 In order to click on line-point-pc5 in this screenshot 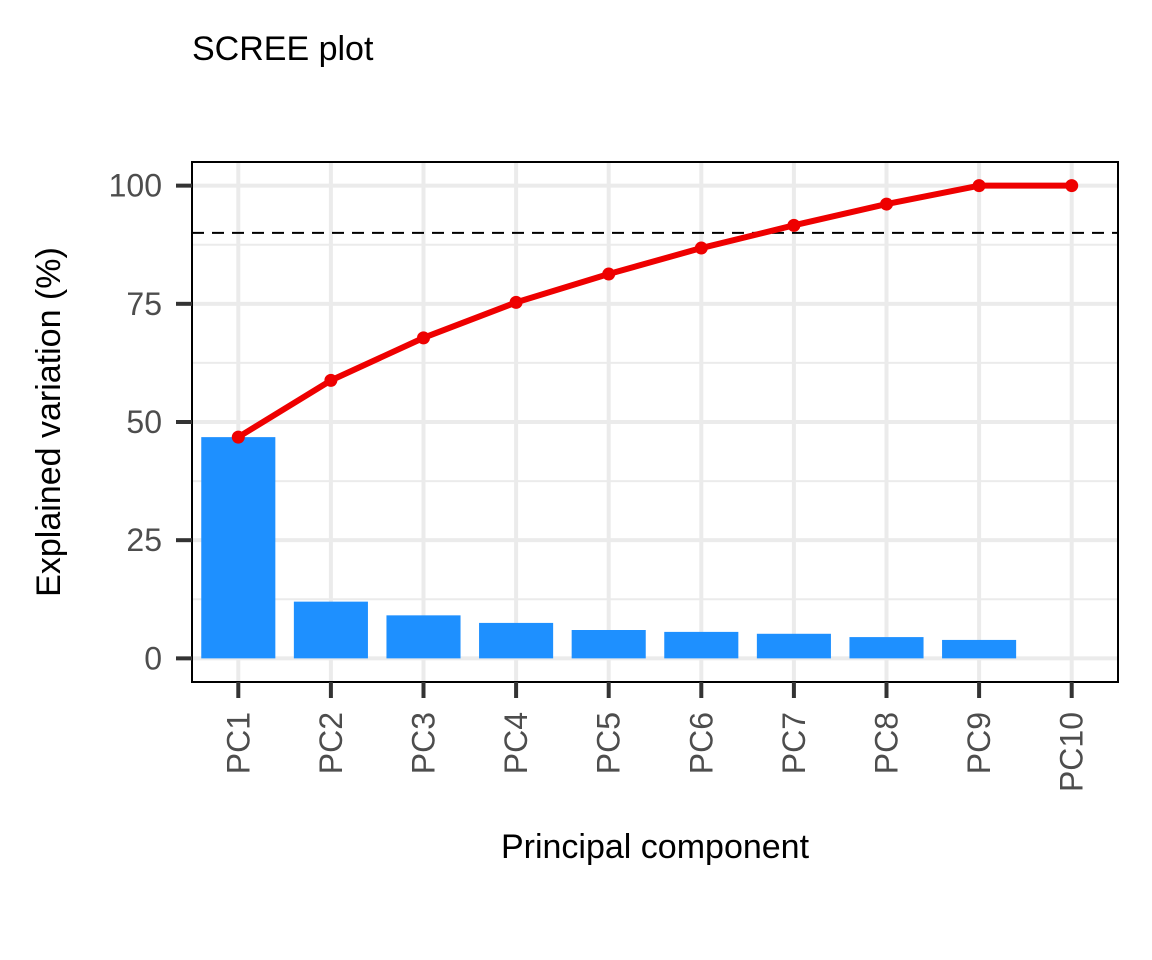, I will do `click(609, 274)`.